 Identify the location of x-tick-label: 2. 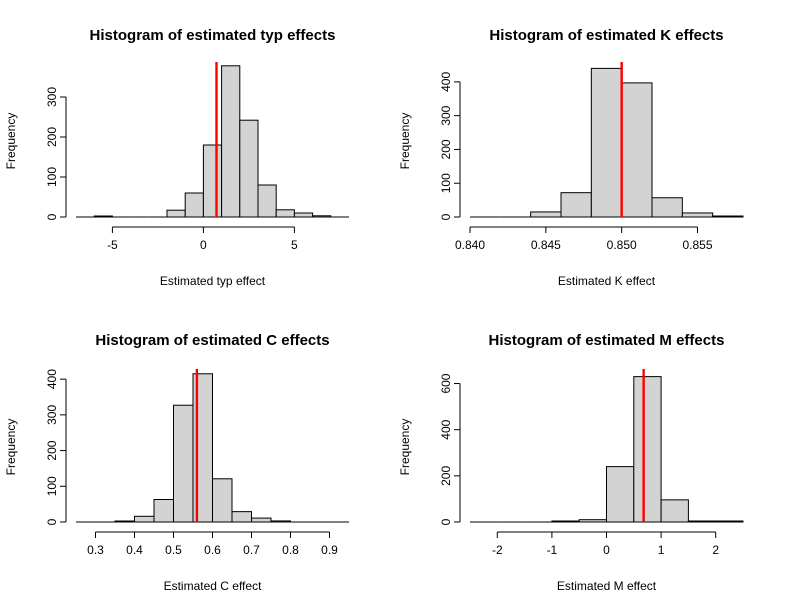
(715, 550).